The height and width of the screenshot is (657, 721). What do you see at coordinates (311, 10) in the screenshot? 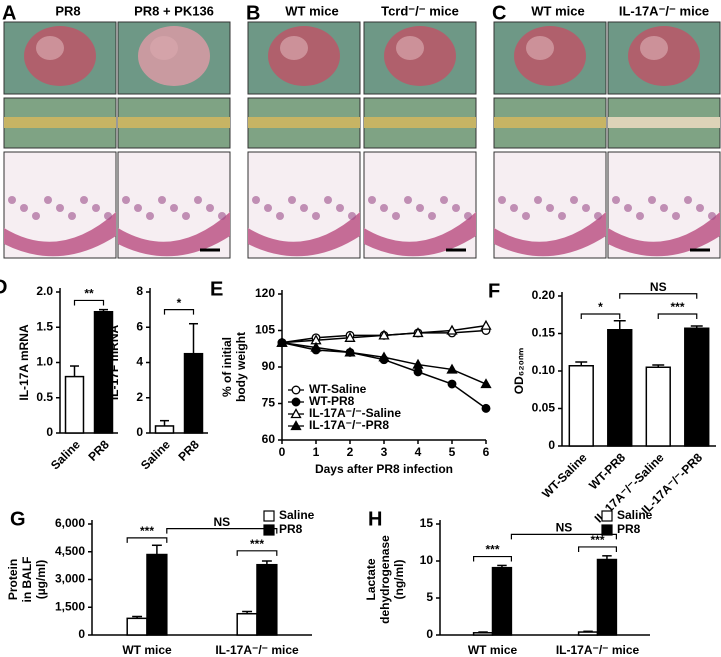
I see `column-label: WT mice` at bounding box center [311, 10].